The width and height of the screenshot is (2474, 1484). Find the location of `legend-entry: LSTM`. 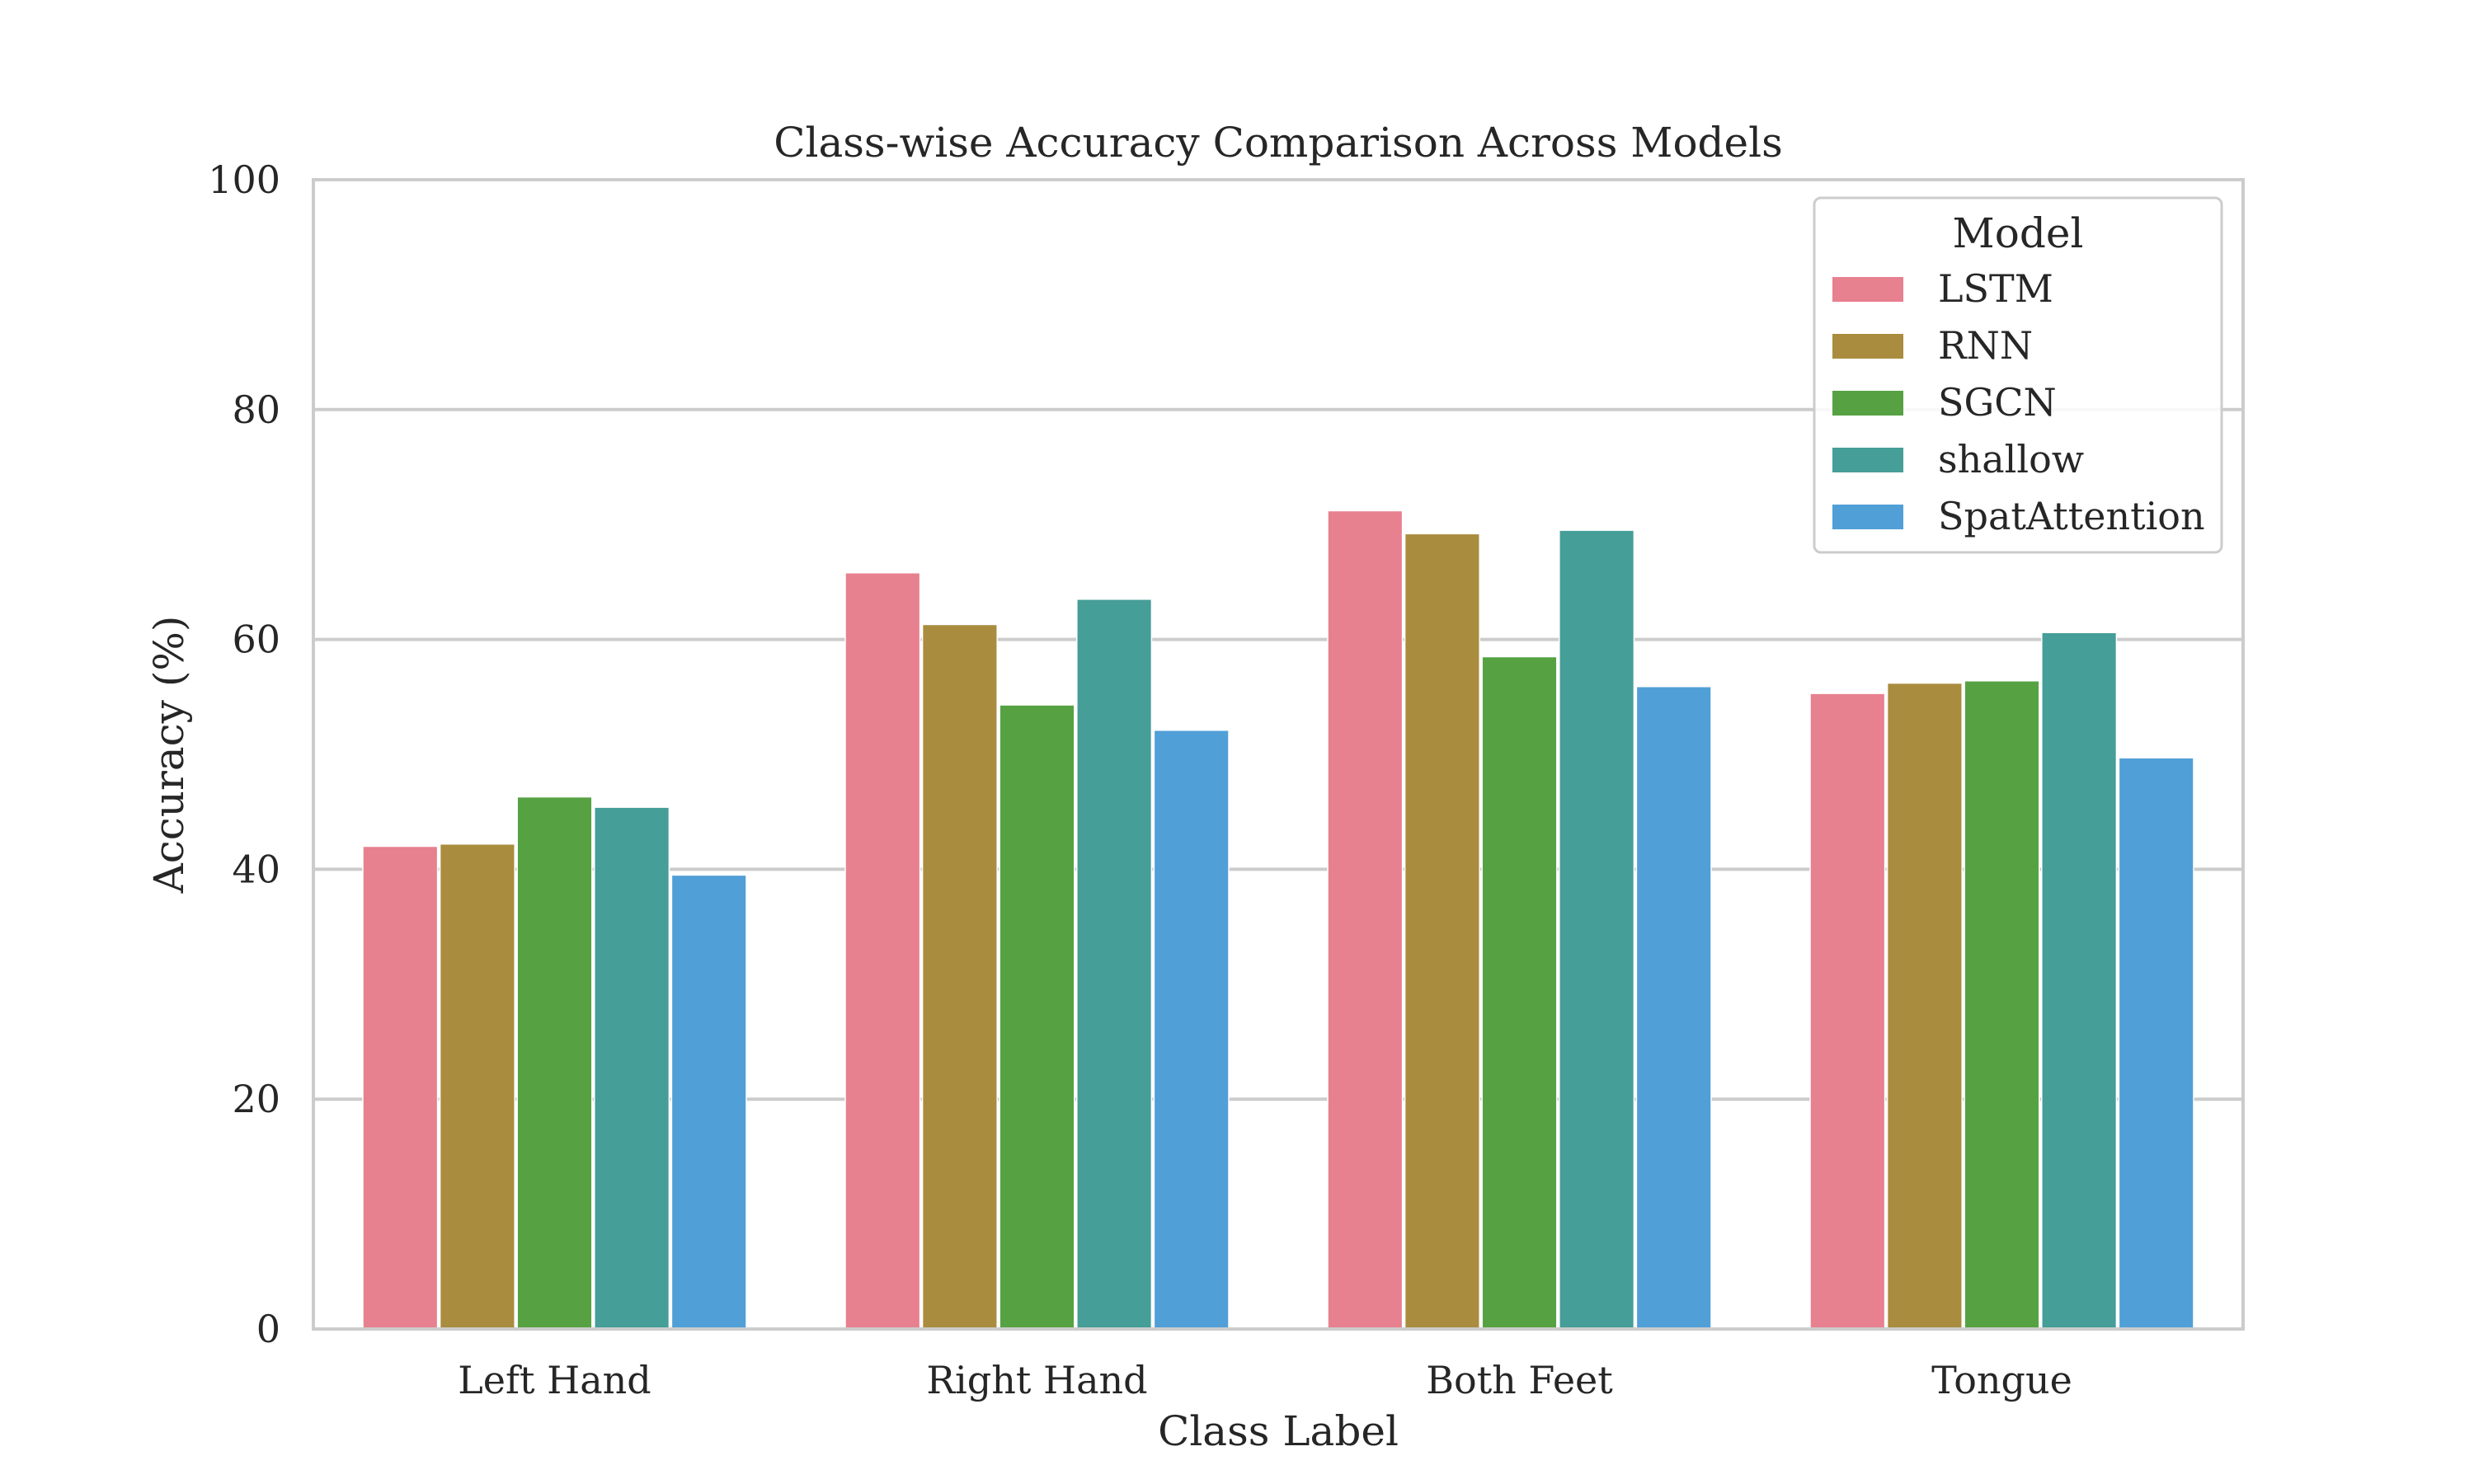

legend-entry: LSTM is located at coordinates (1995, 288).